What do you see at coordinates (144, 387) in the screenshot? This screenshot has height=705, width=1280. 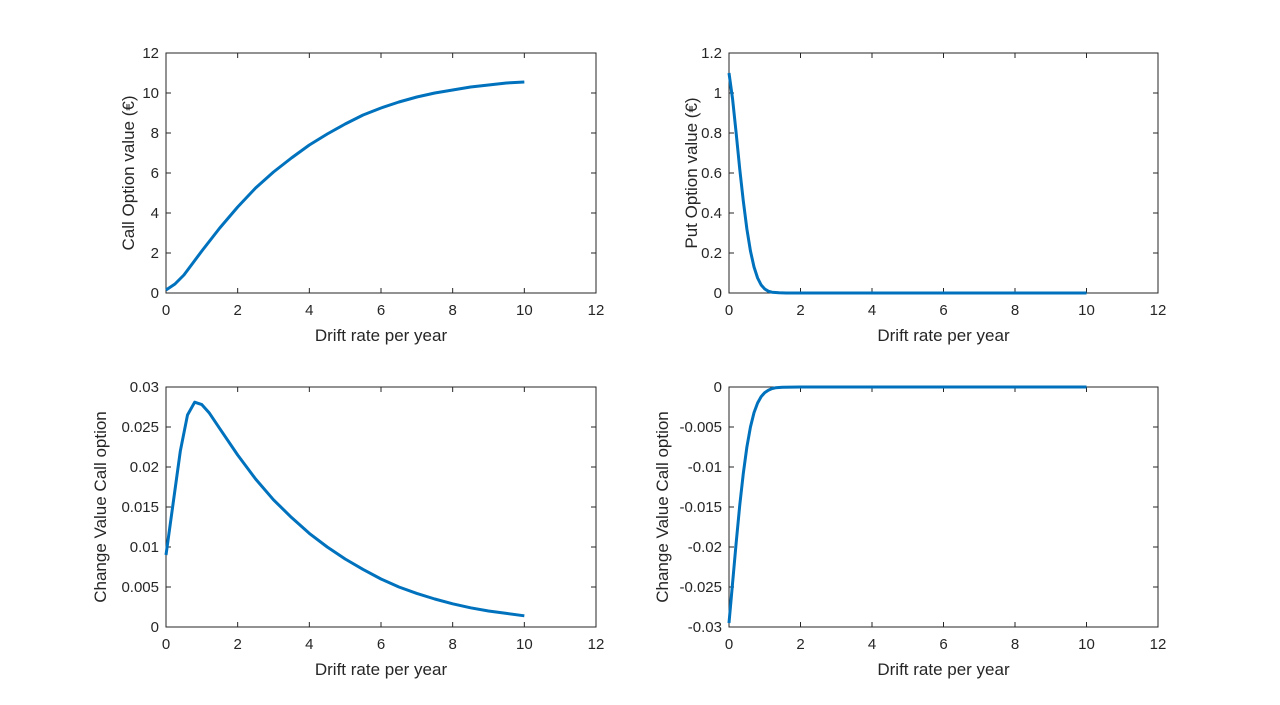 I see `y-tick-label: 0.03` at bounding box center [144, 387].